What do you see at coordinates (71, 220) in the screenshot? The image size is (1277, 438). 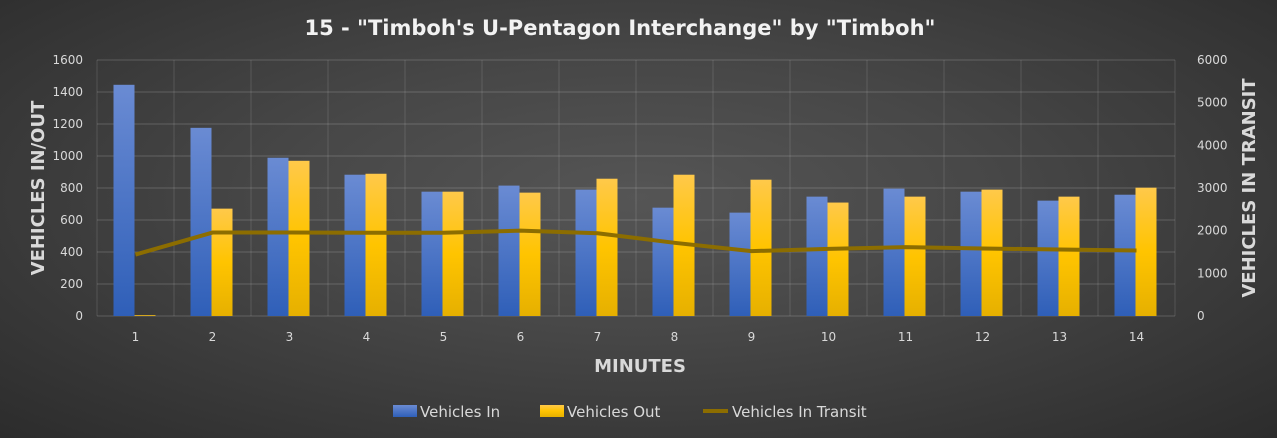 I see `left-tick-label: 600` at bounding box center [71, 220].